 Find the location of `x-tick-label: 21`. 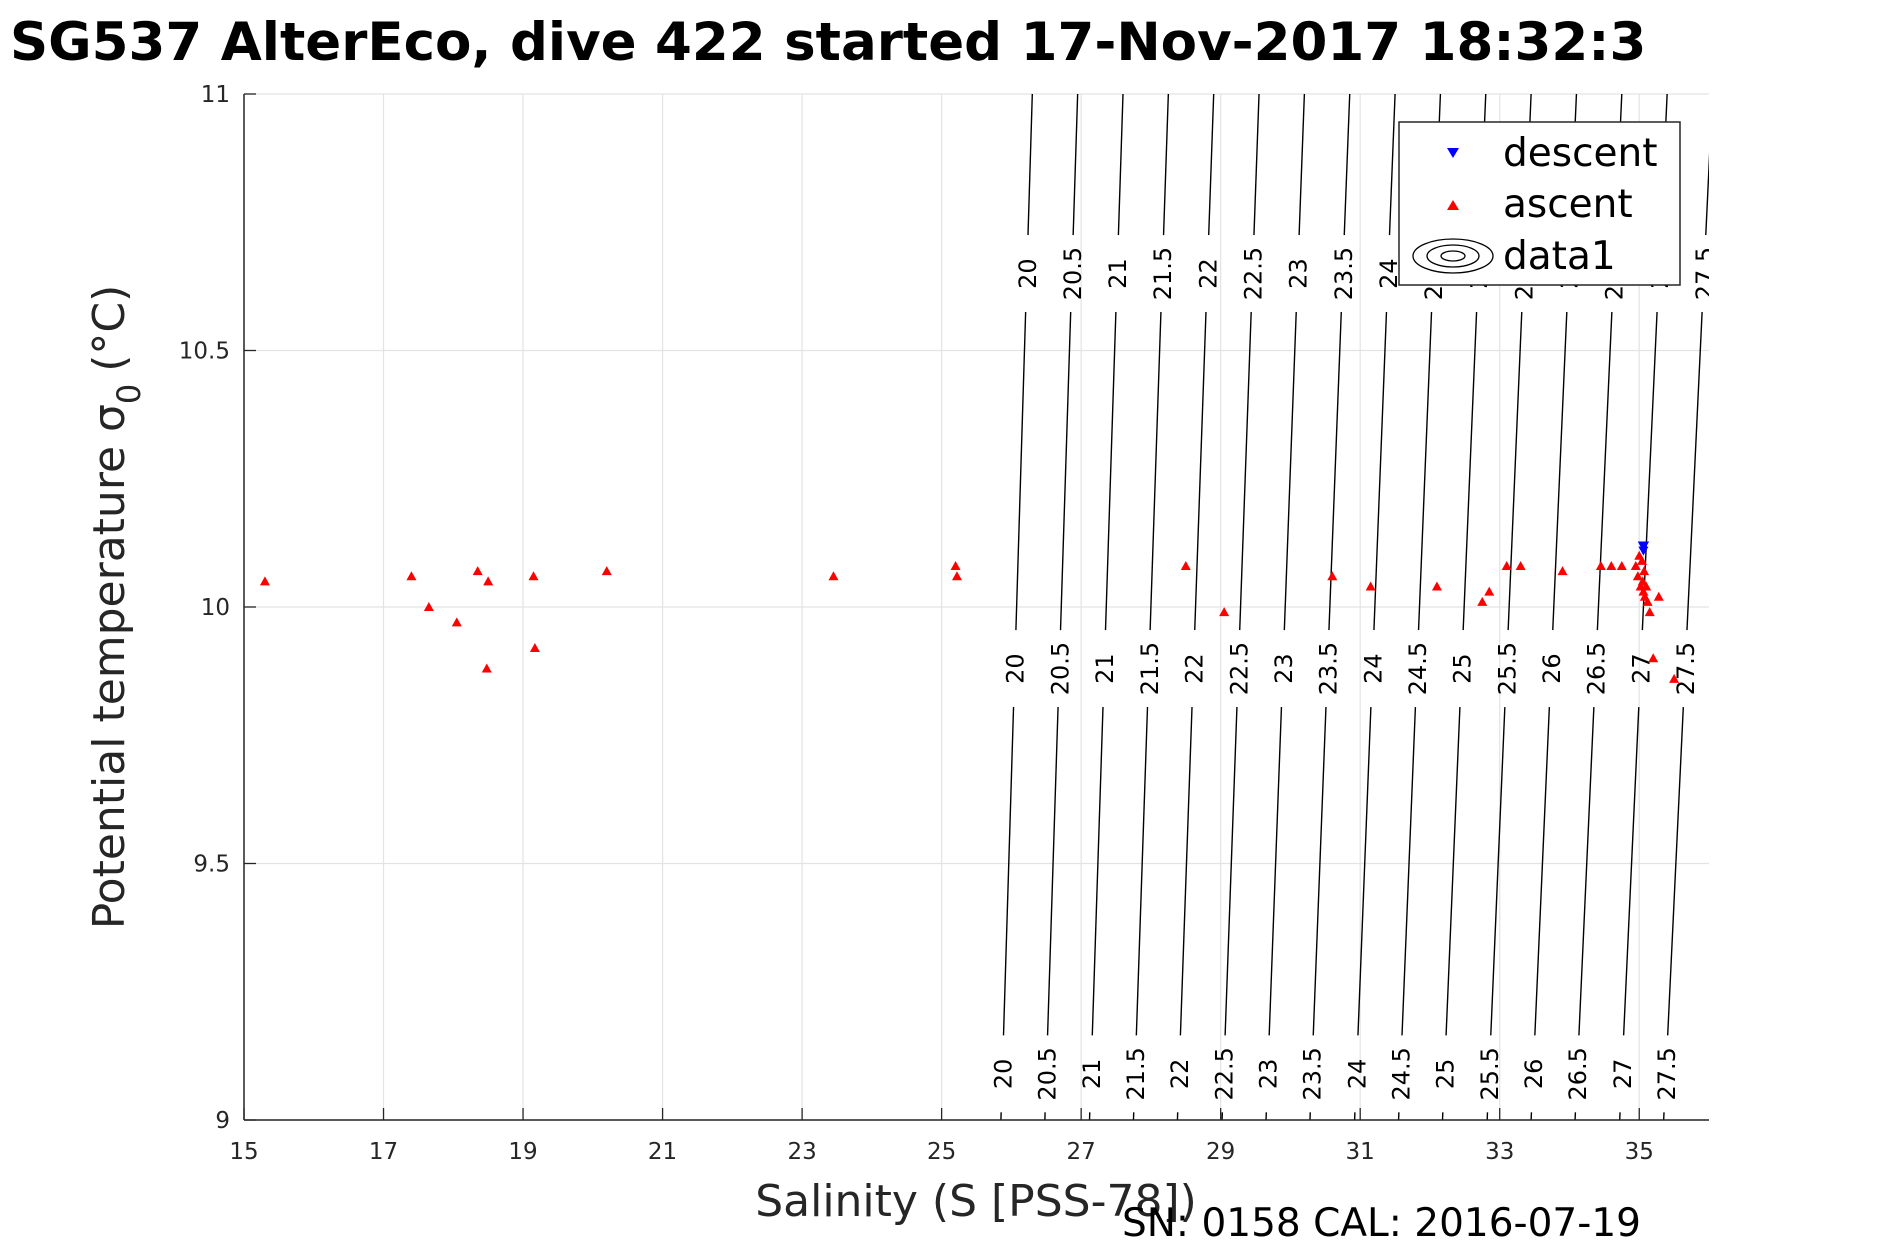

x-tick-label: 21 is located at coordinates (662, 1152).